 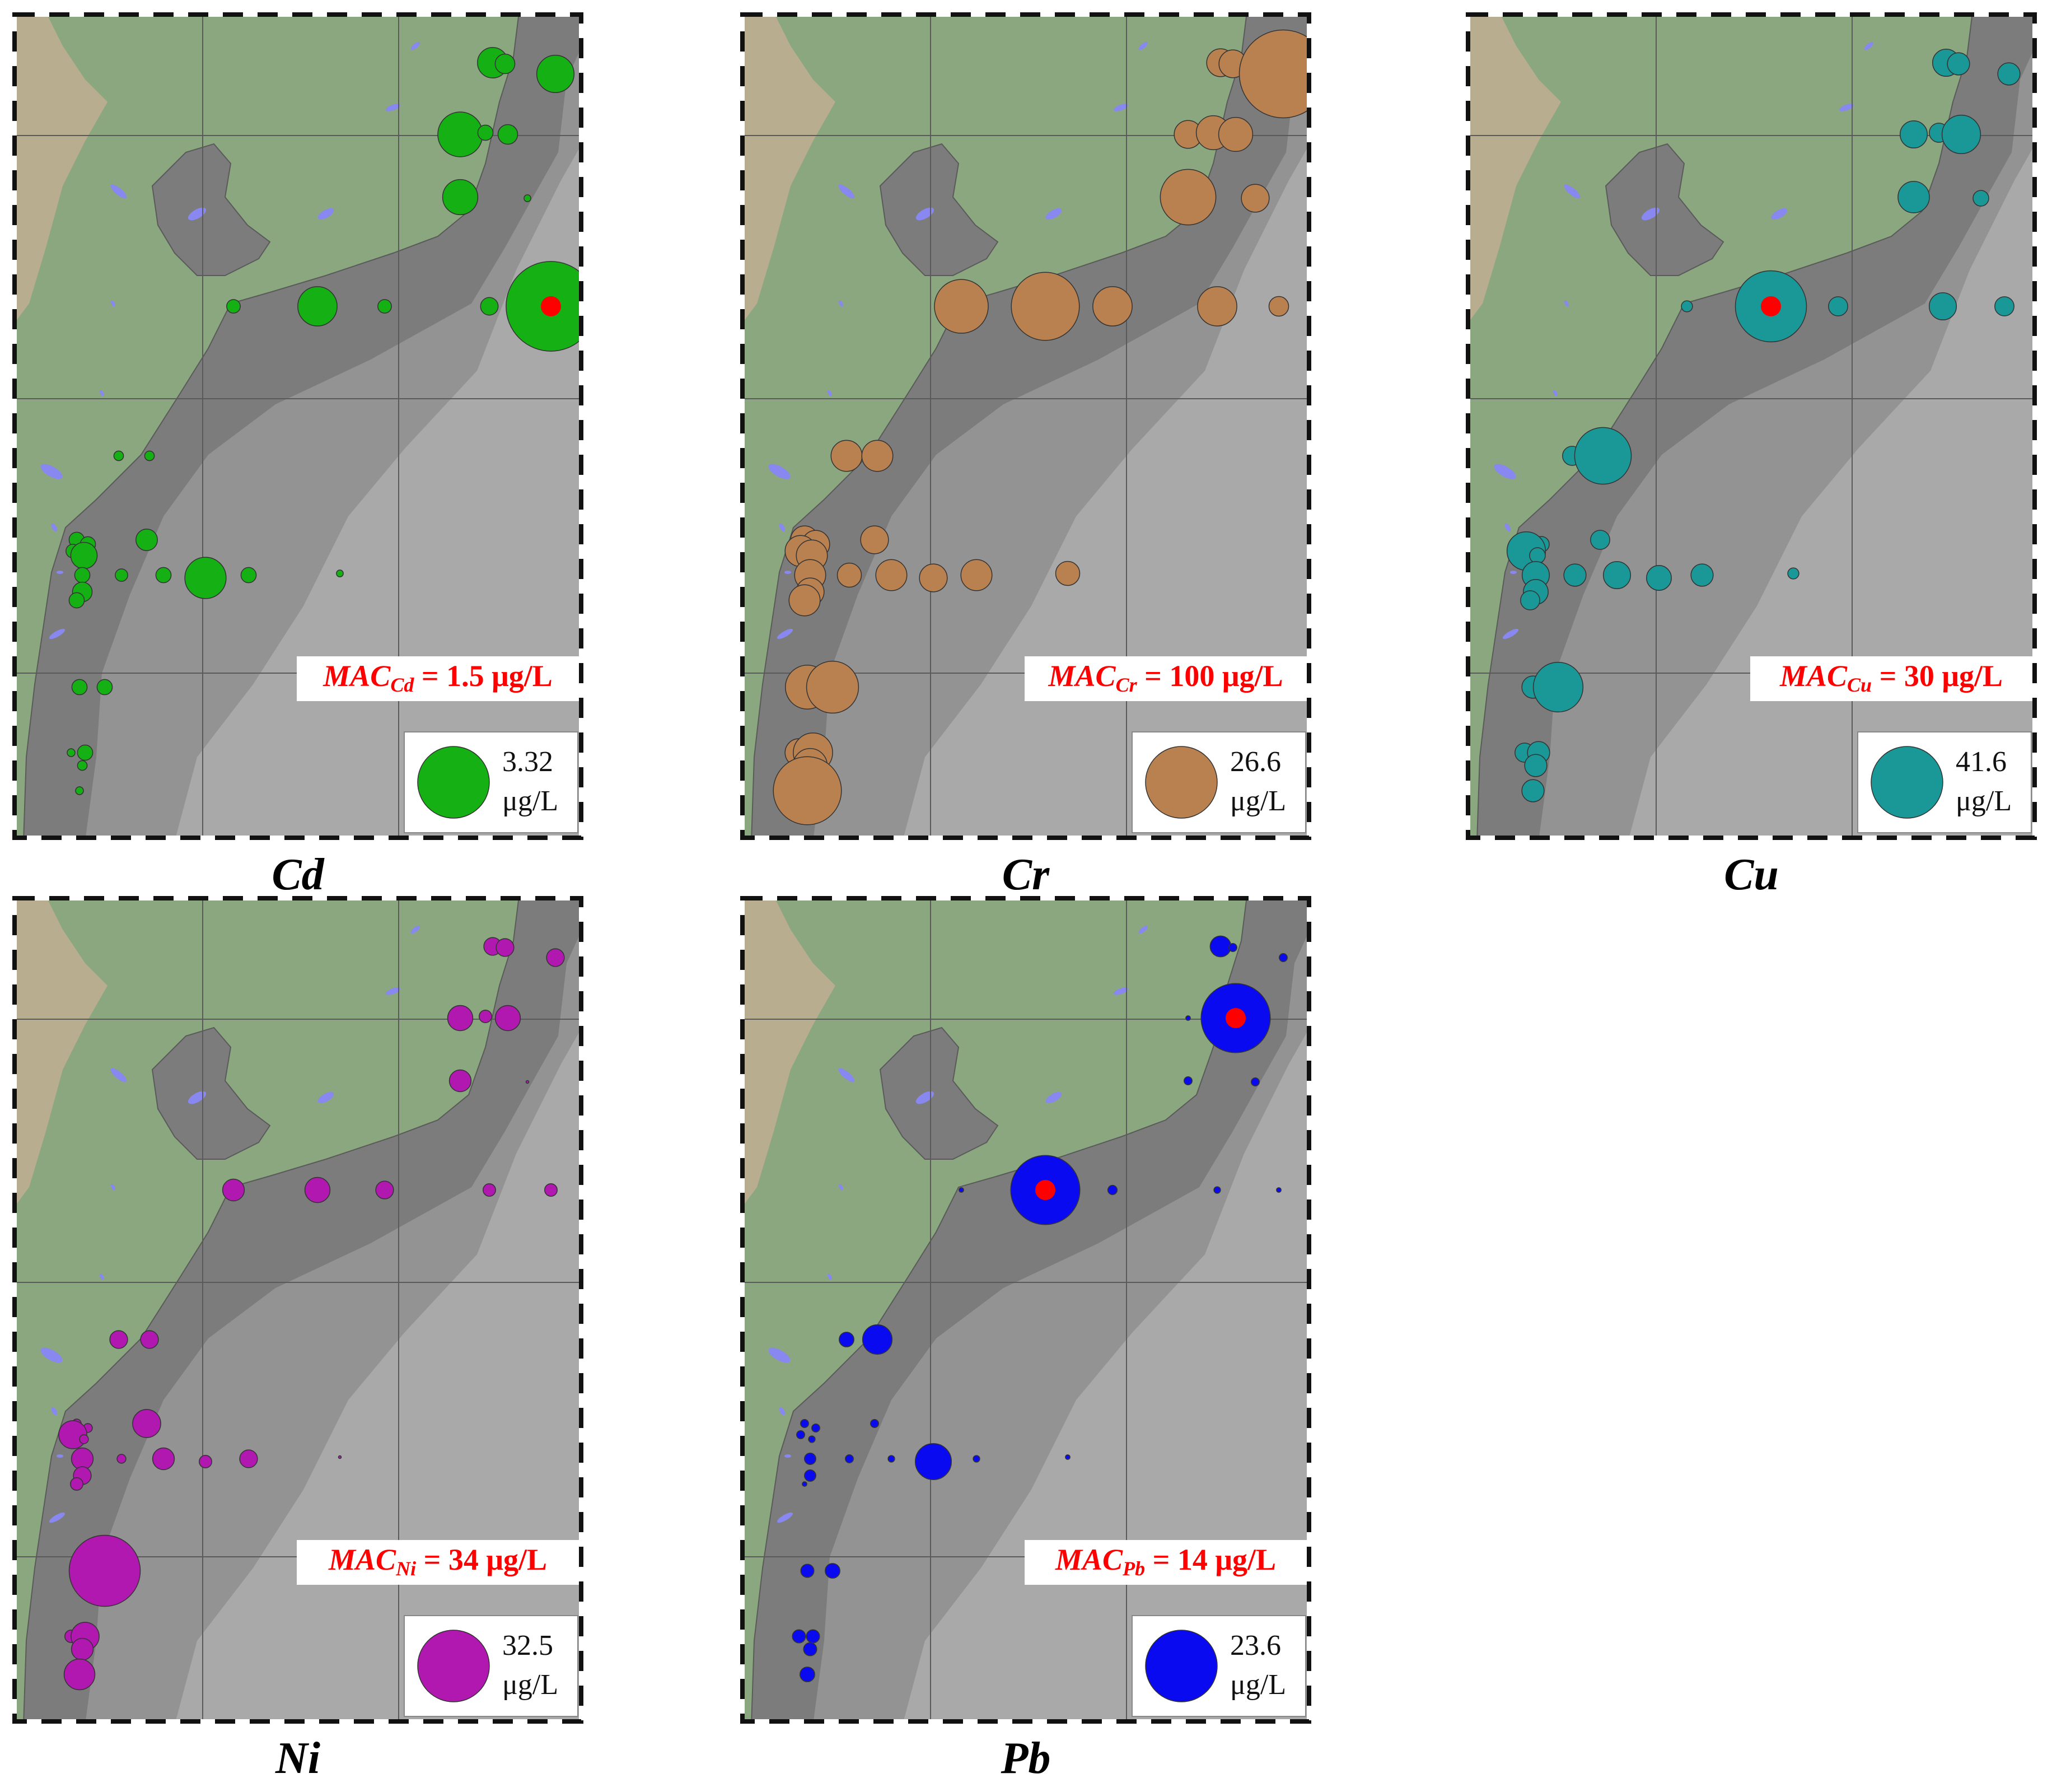 What do you see at coordinates (1981, 762) in the screenshot?
I see `legend-value: 41.6` at bounding box center [1981, 762].